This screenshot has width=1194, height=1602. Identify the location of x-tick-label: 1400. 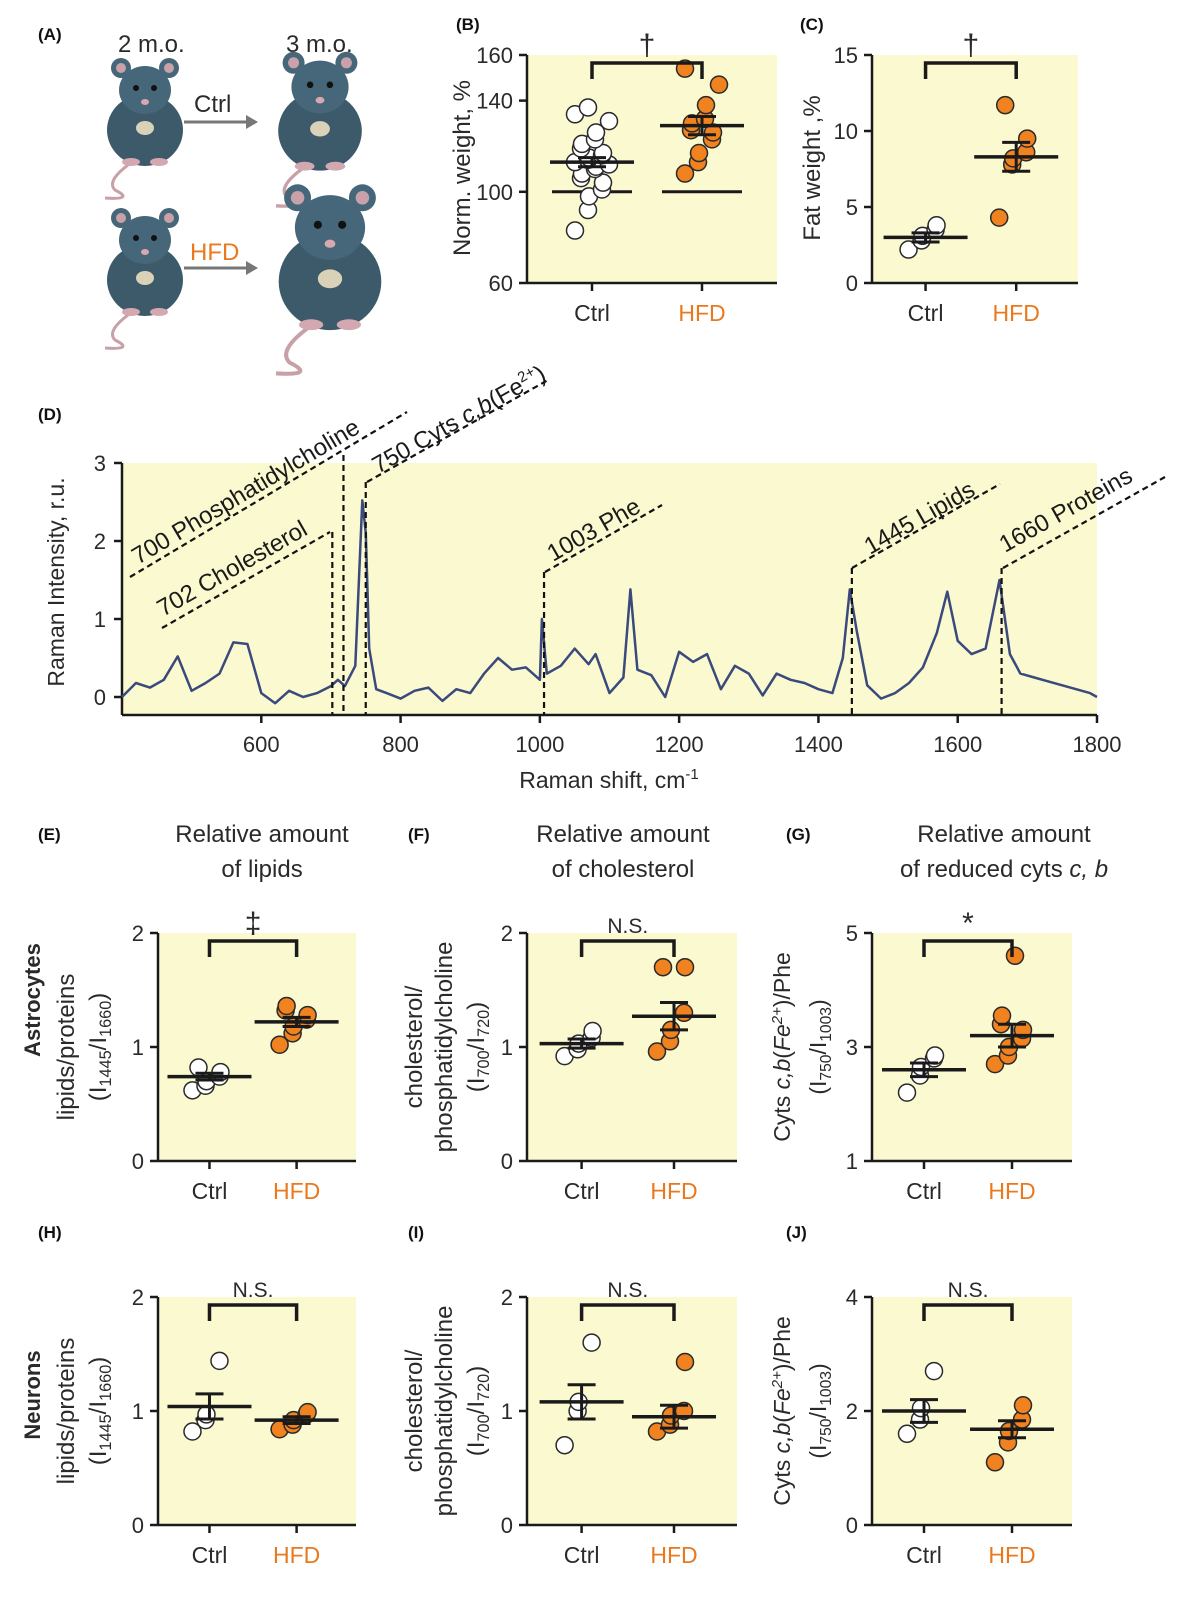
(818, 744).